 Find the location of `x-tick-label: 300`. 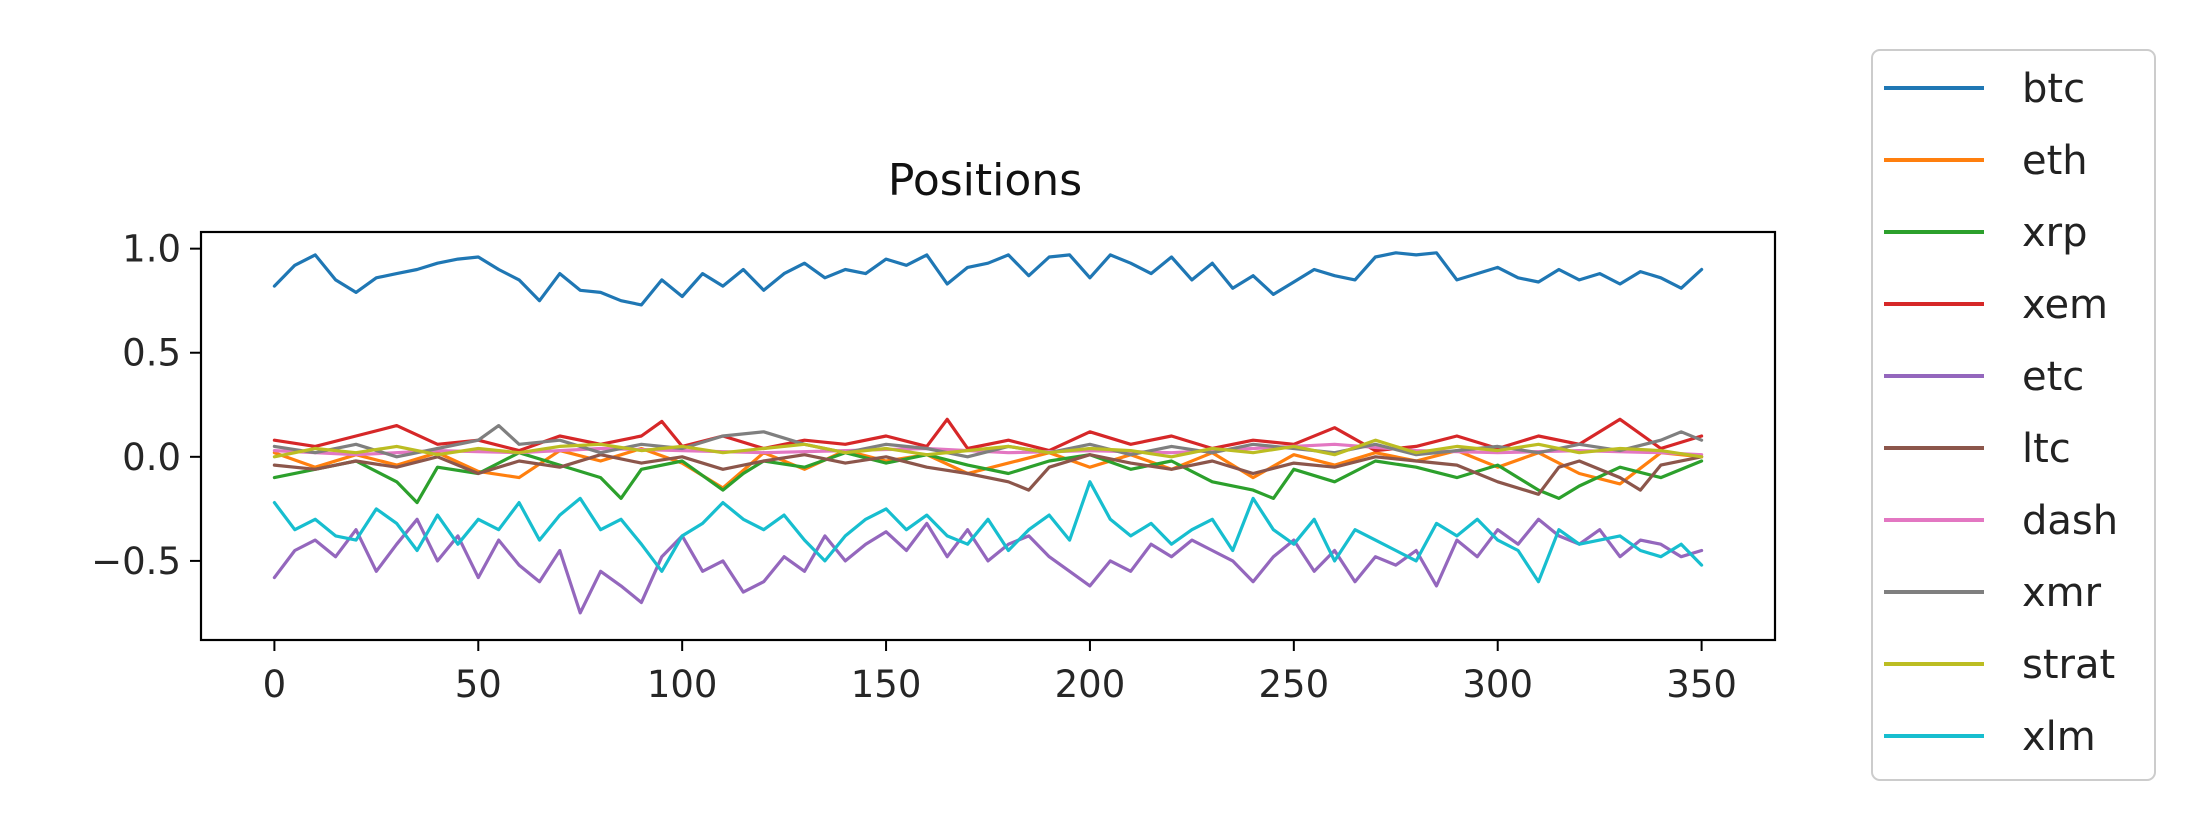

x-tick-label: 300 is located at coordinates (1497, 684).